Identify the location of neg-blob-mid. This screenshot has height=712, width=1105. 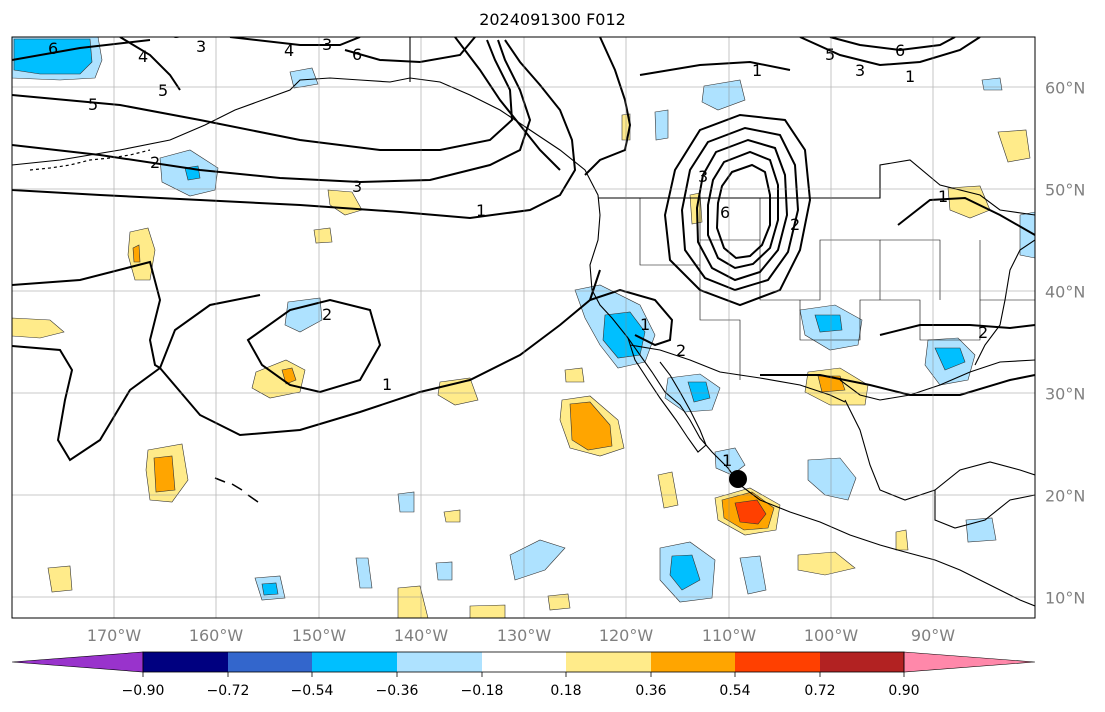
(303, 315).